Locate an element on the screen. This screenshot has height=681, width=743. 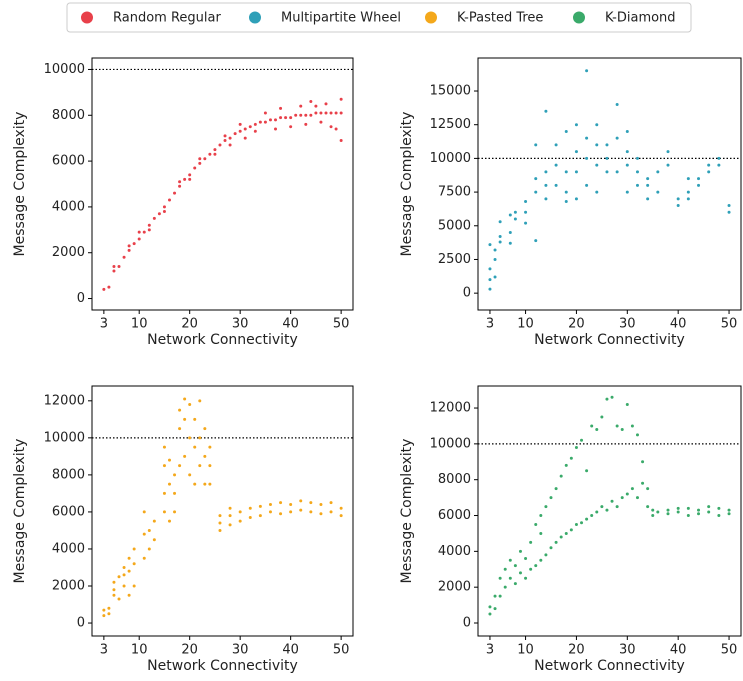
y-tick-label: 0 is located at coordinates (81, 298).